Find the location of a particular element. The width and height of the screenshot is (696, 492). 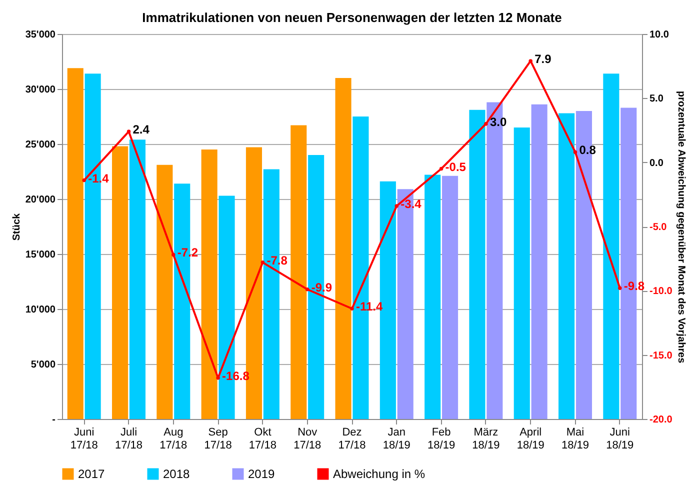

data-label: 3.0 is located at coordinates (498, 121).